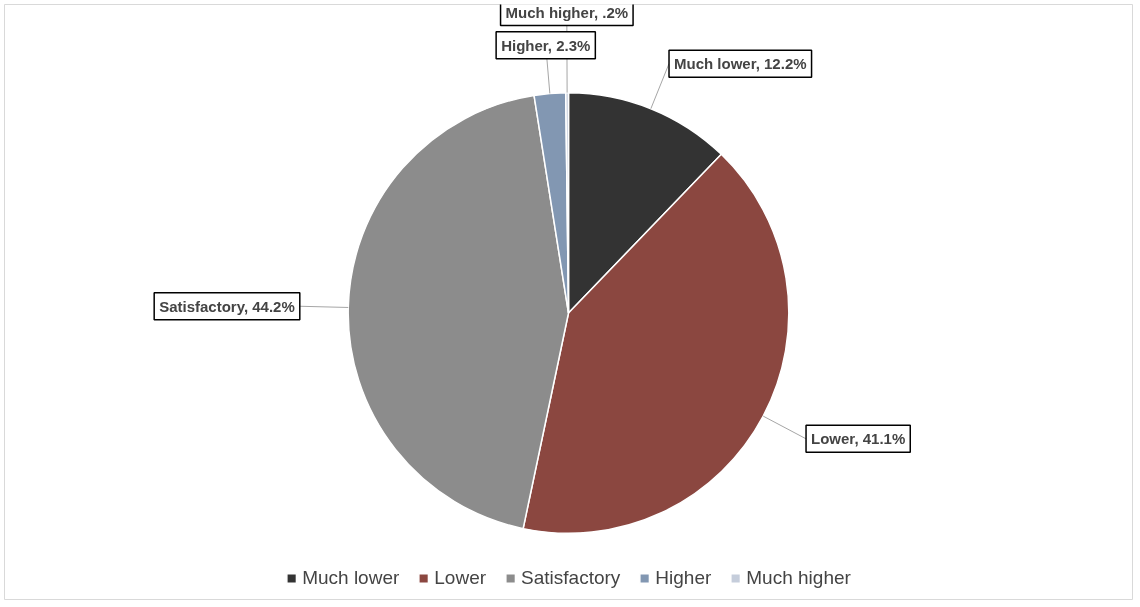  I want to click on legend-label: Lower, so click(460, 578).